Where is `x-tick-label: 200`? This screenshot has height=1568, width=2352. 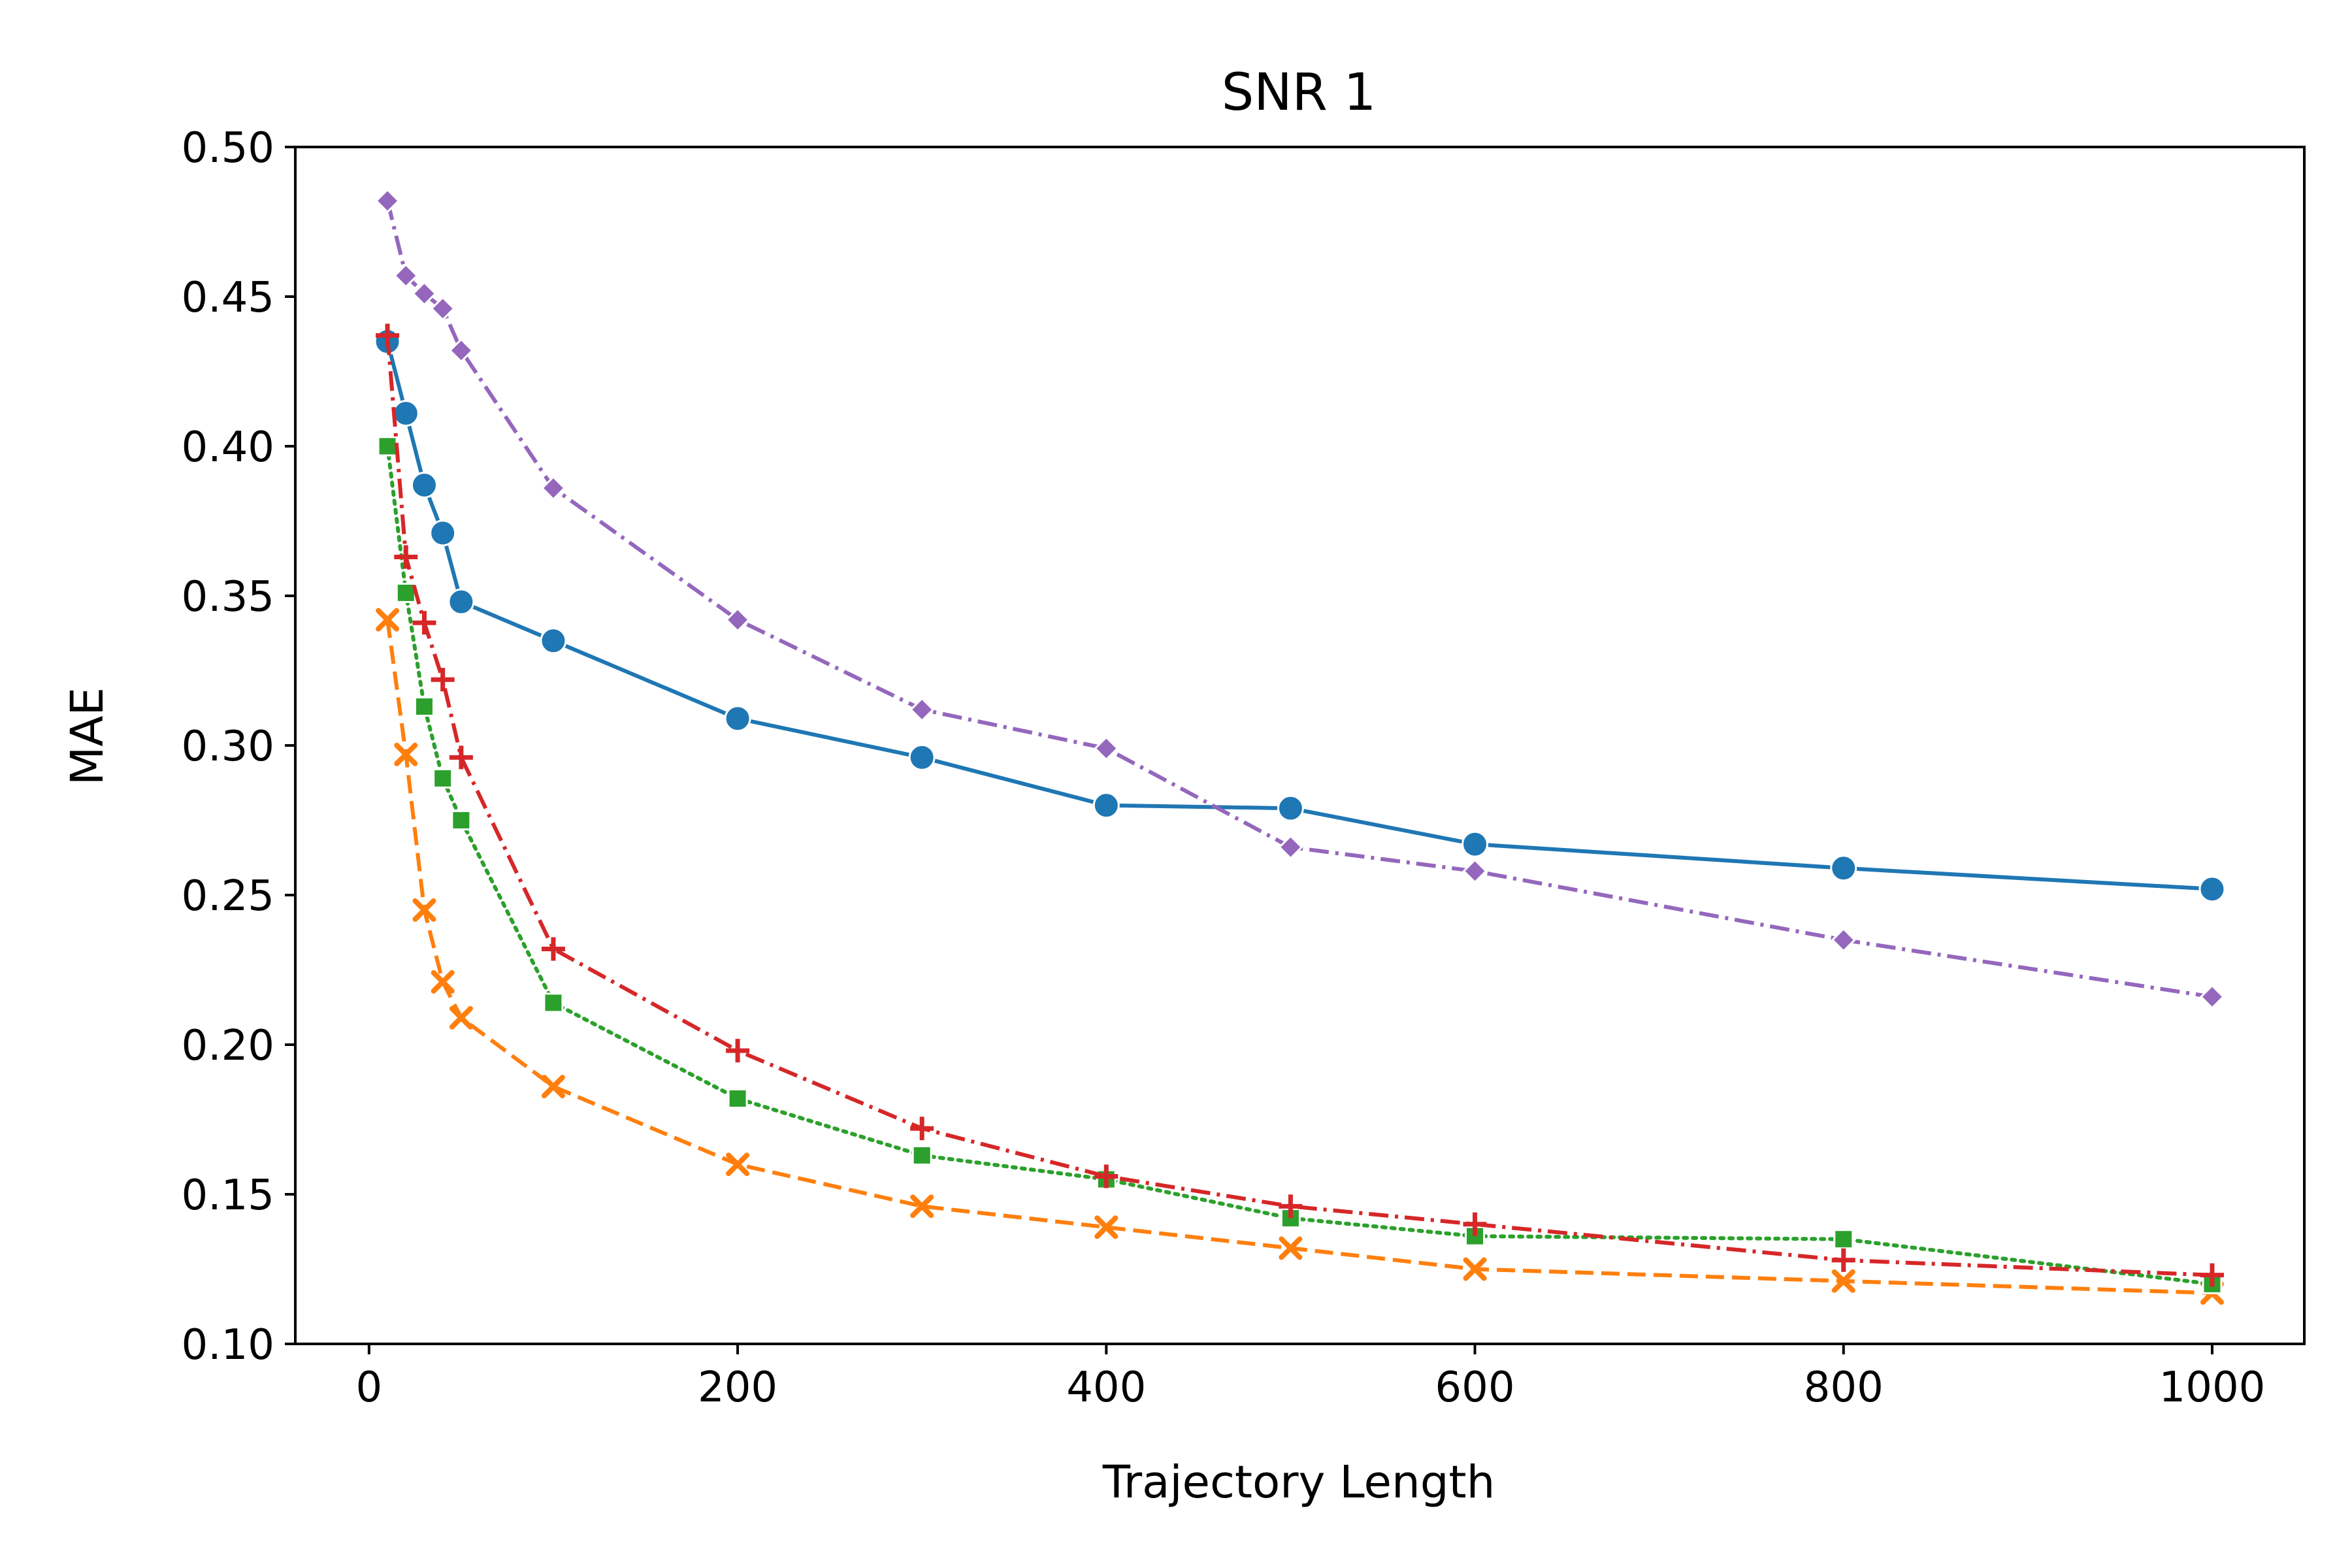 x-tick-label: 200 is located at coordinates (737, 1388).